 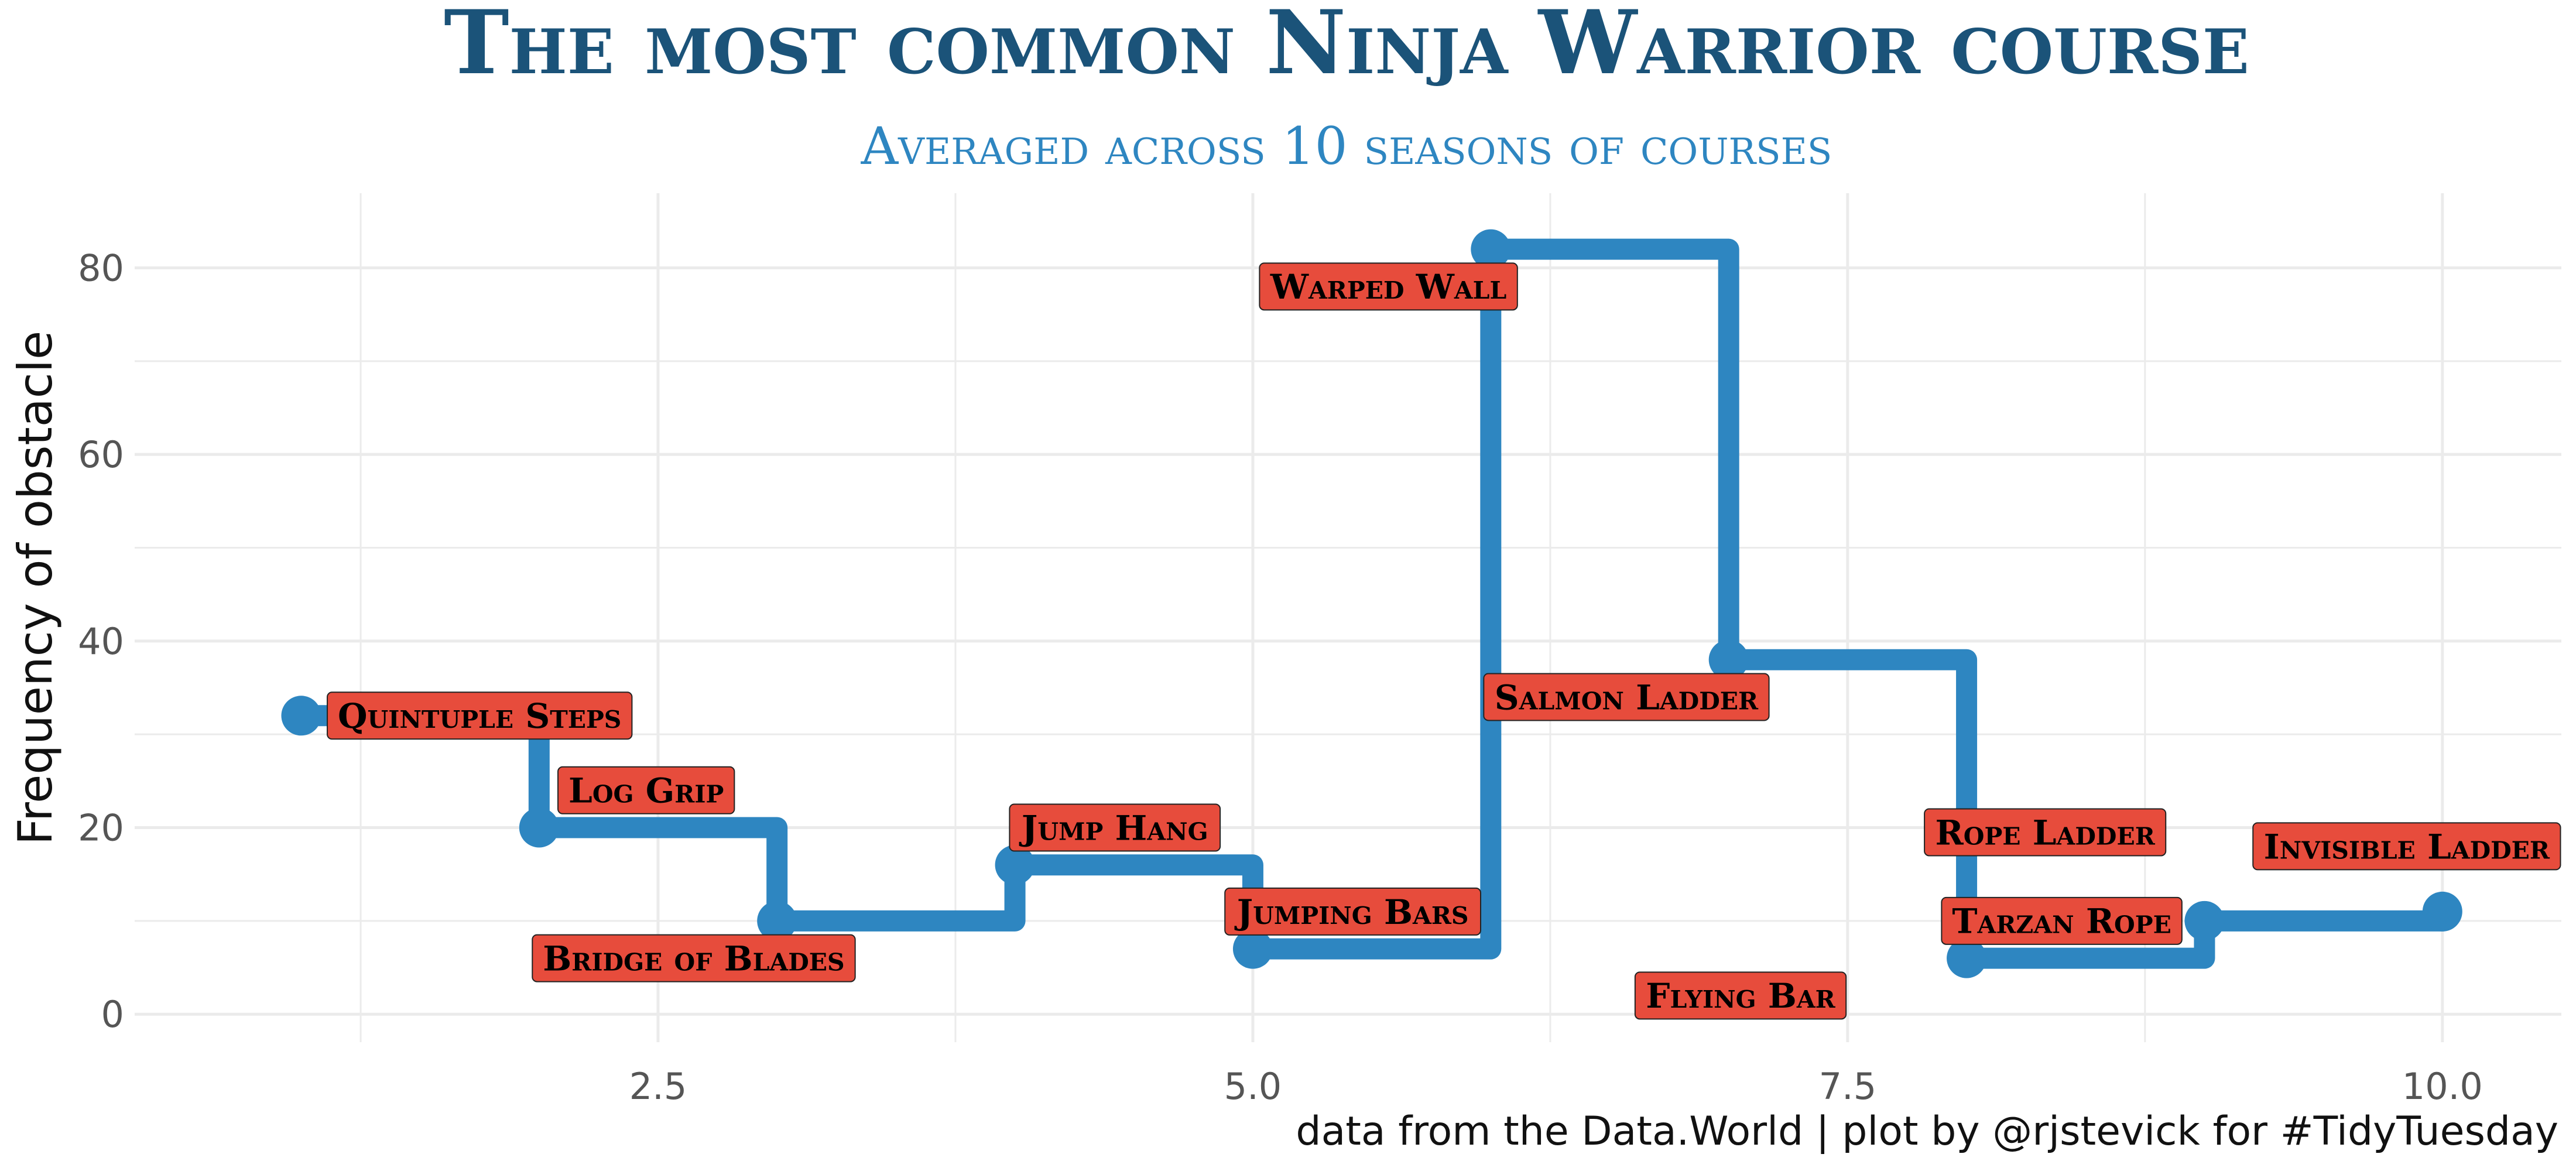 What do you see at coordinates (101, 828) in the screenshot?
I see `y-tick-label: 20` at bounding box center [101, 828].